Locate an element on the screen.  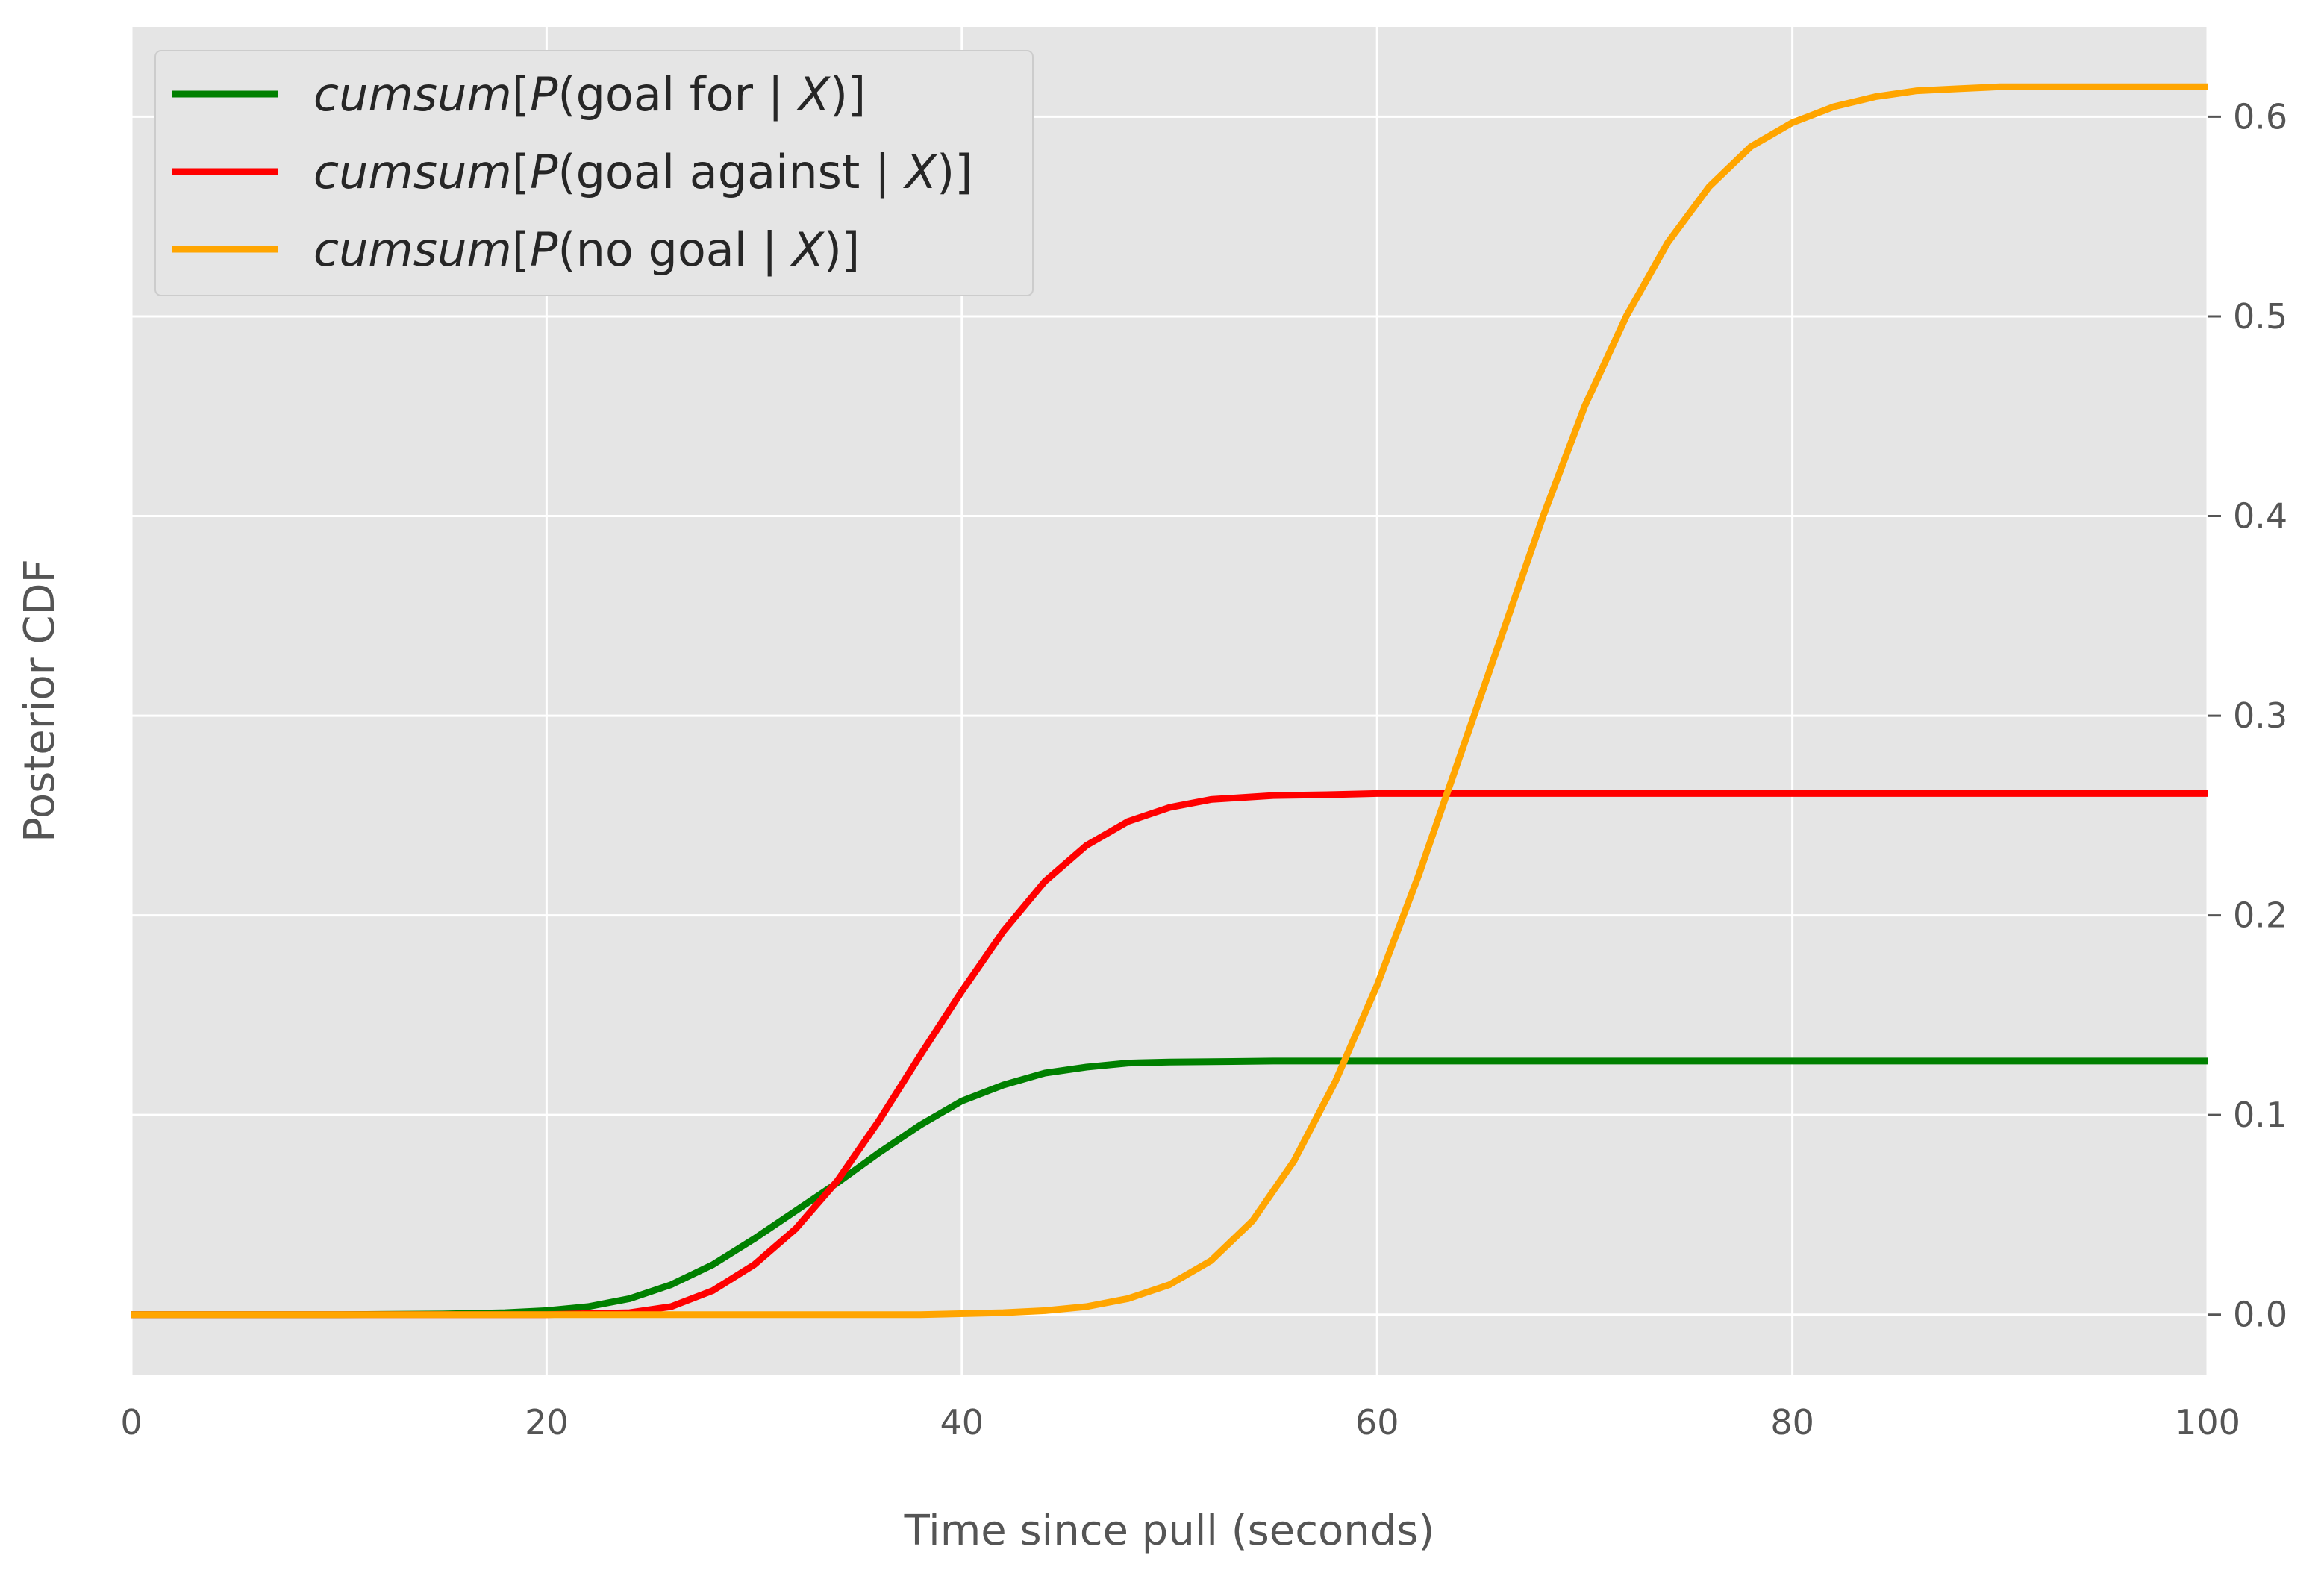
y-tick-label: 0.1 is located at coordinates (2260, 1115).